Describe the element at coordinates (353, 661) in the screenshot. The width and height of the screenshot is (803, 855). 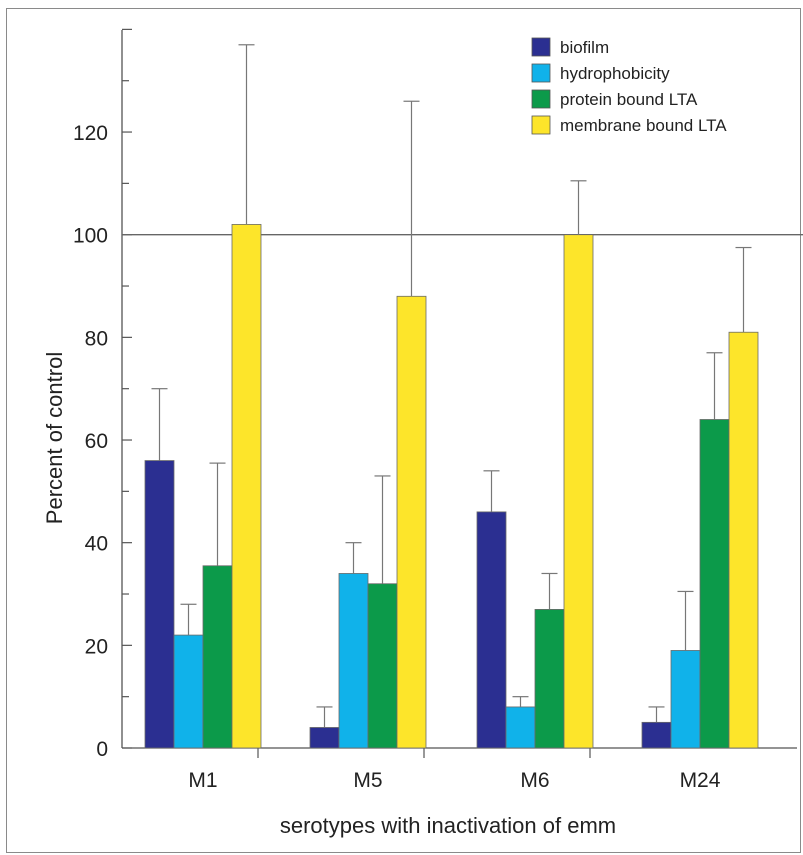
I see `bar-hydrophobicity-M5` at that location.